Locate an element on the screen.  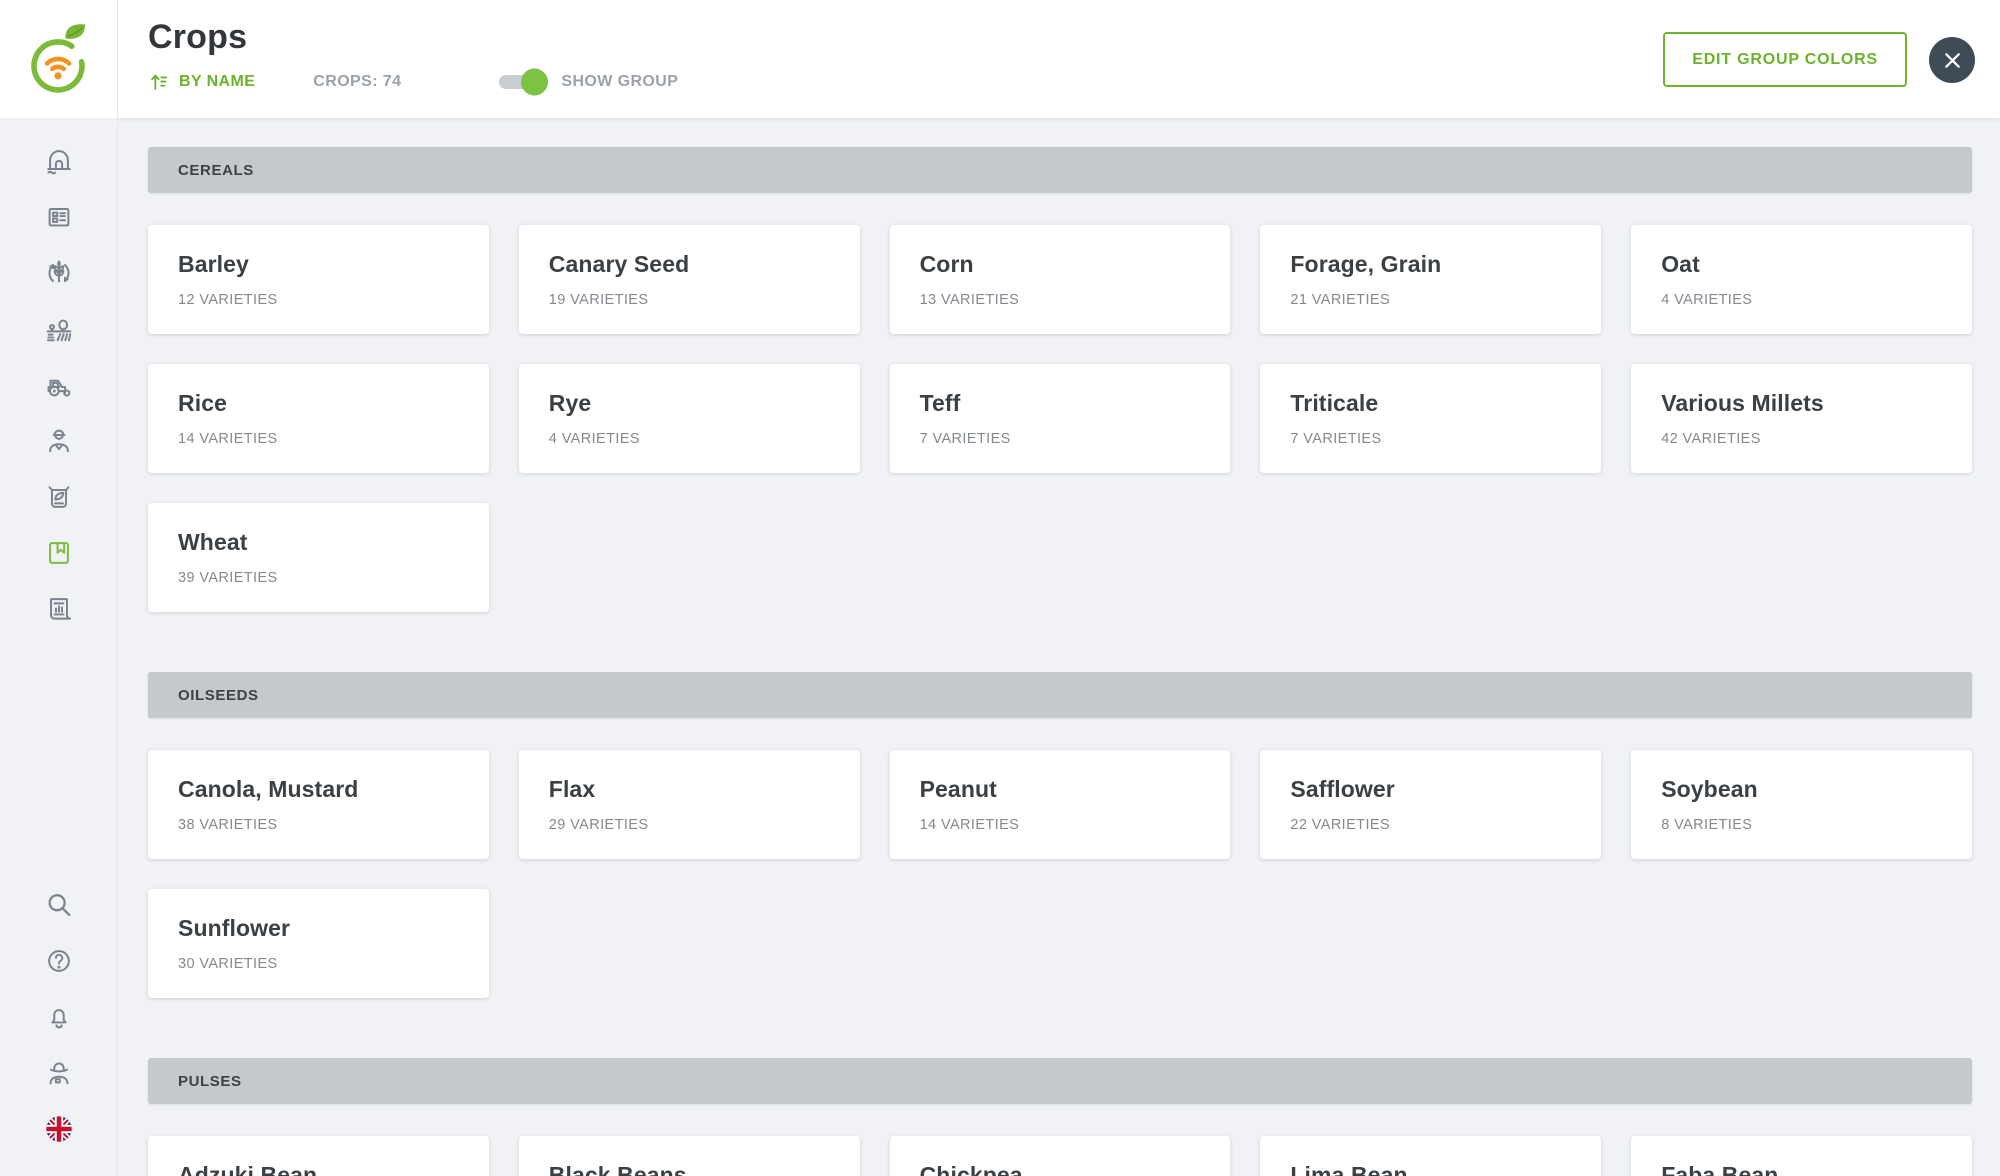
crop-varieties-count: 22 VARIETIES is located at coordinates (1340, 825).